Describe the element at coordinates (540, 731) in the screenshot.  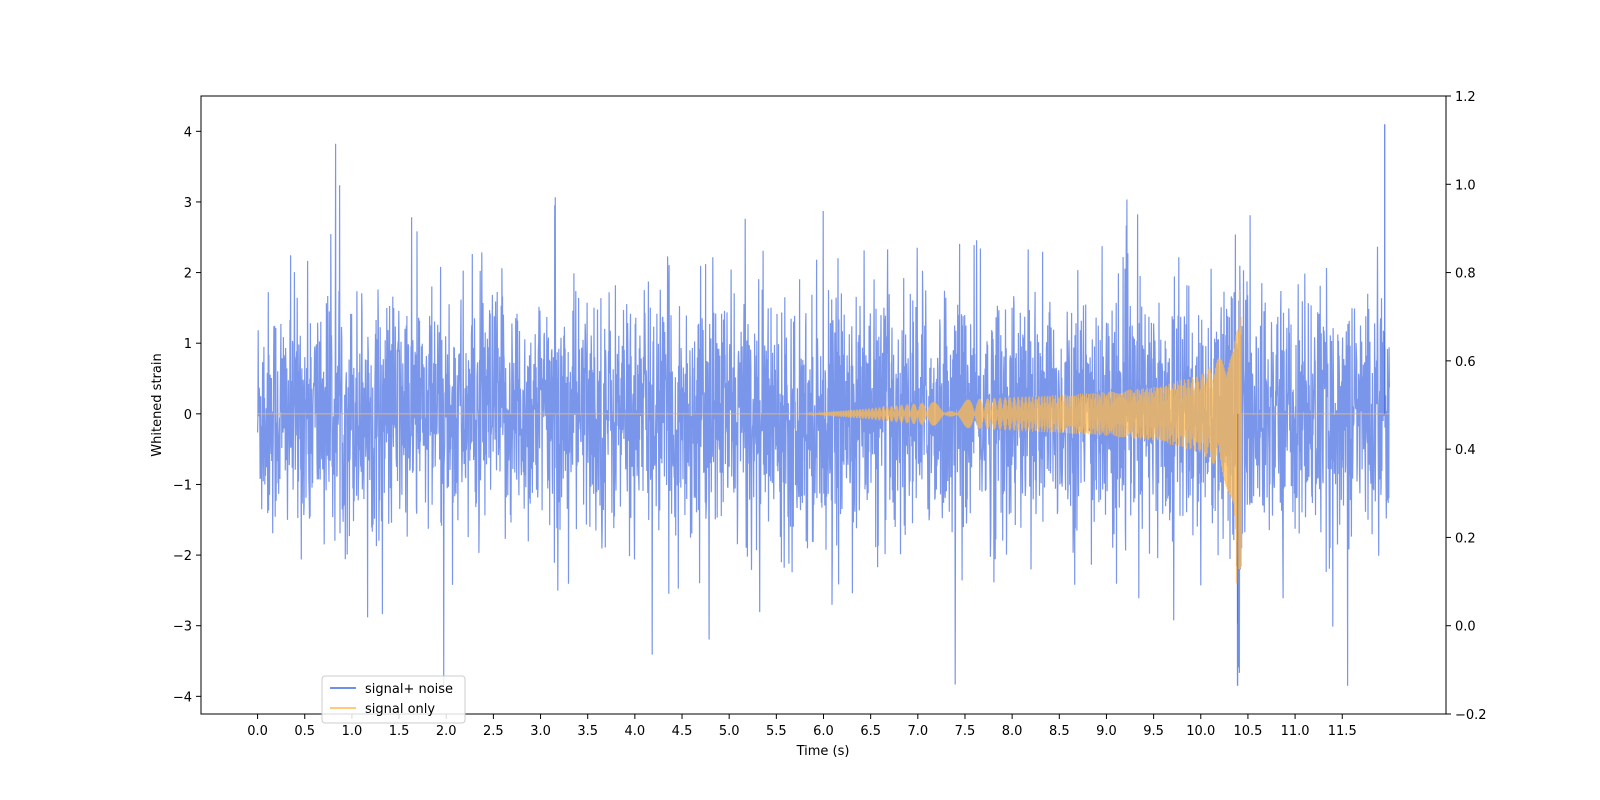
I see `x-tick-label: 3.0` at that location.